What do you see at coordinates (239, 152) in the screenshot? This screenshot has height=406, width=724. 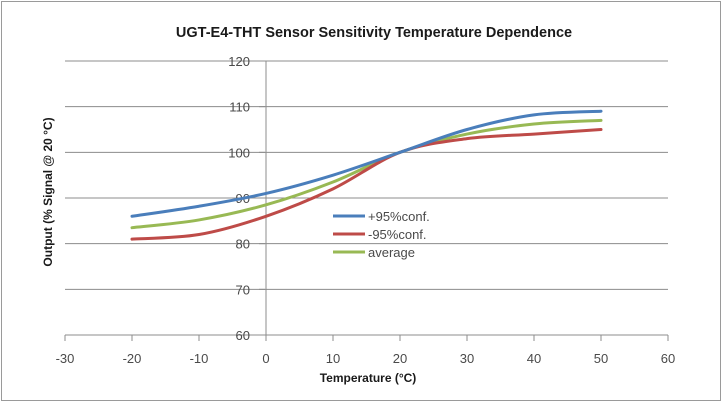 I see `y-tick-label-100: 100` at bounding box center [239, 152].